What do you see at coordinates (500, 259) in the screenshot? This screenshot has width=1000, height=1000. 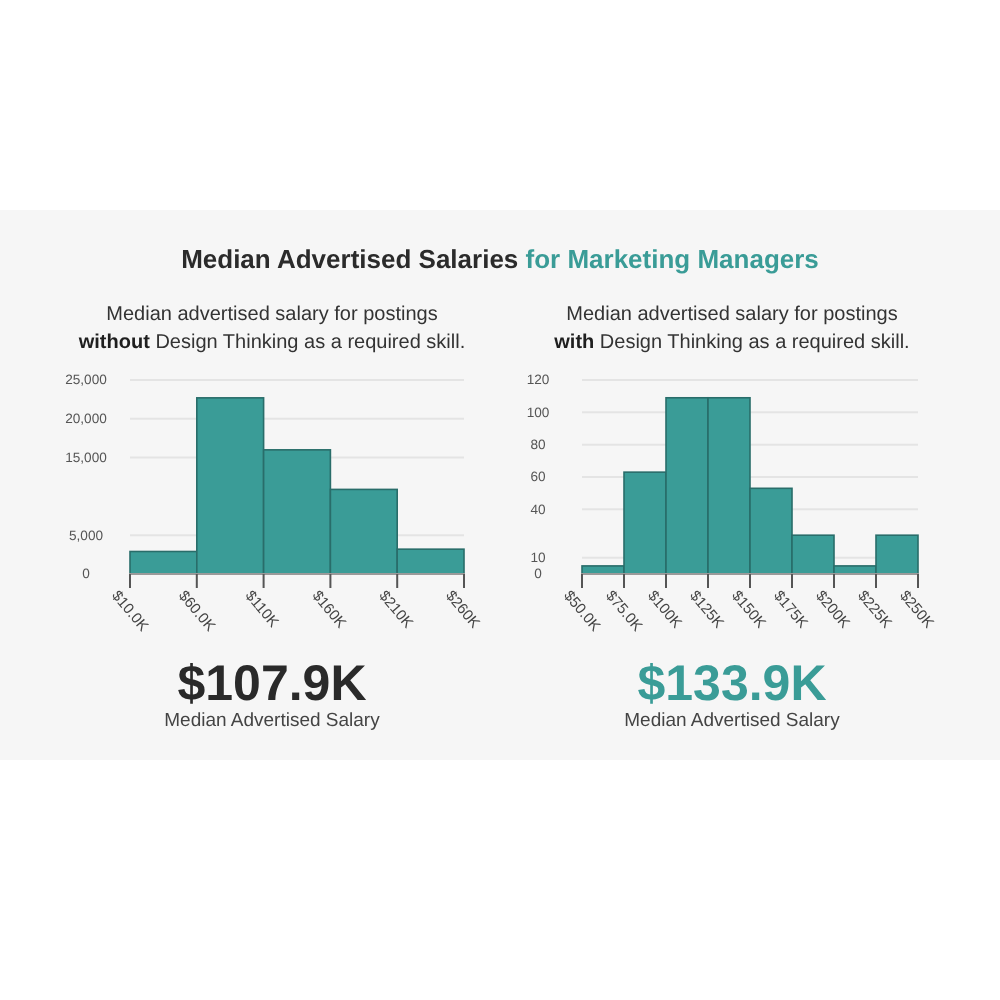 I see `chart-title: Median Advertised Salaries for Marketing Managers` at bounding box center [500, 259].